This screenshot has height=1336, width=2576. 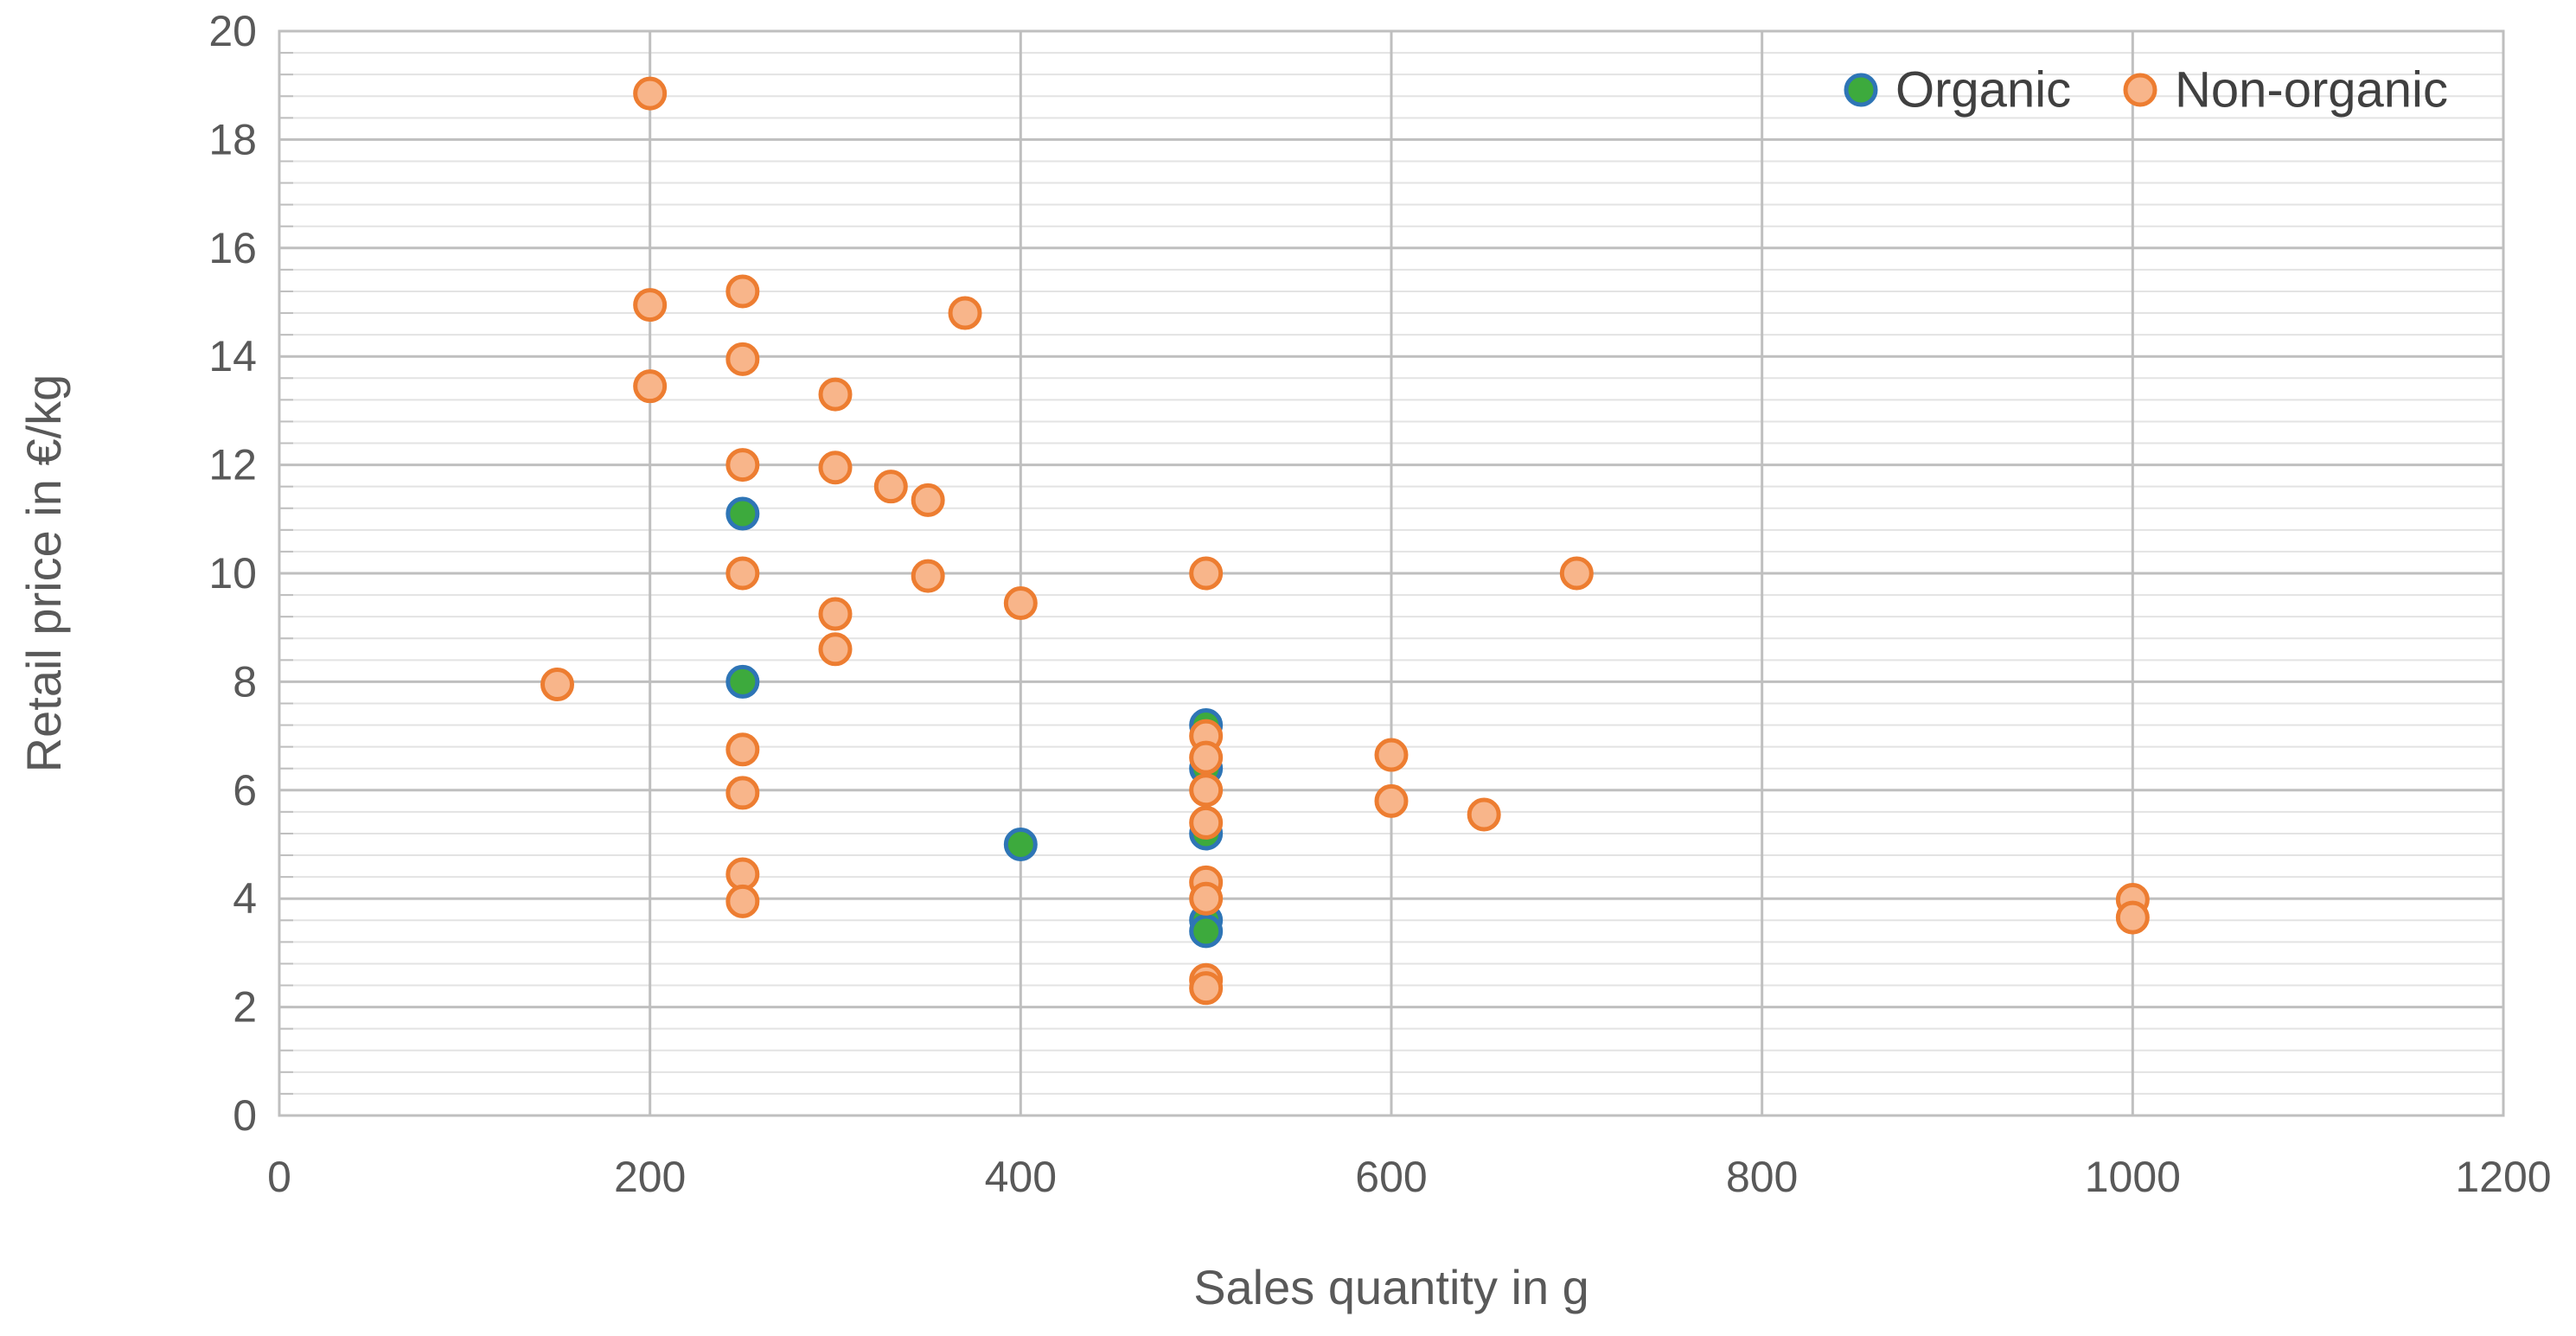 What do you see at coordinates (233, 248) in the screenshot?
I see `y-tick-label-8: 16` at bounding box center [233, 248].